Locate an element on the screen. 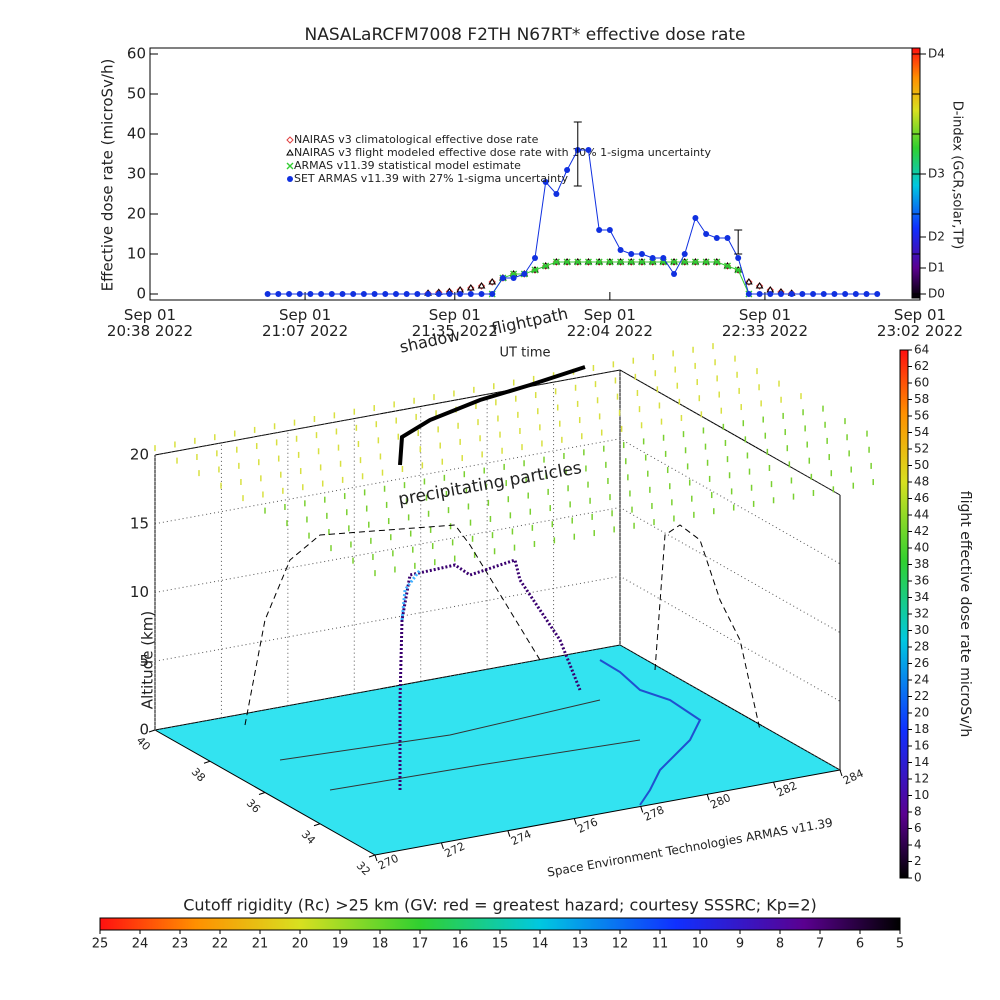 The image size is (1000, 1000). colorbar-tick-label: 30 is located at coordinates (921, 630).